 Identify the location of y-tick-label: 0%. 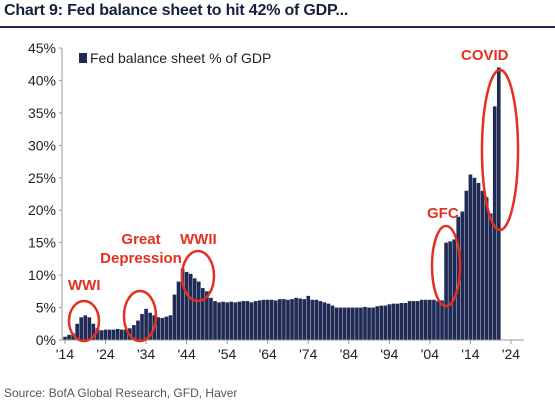
(46, 340).